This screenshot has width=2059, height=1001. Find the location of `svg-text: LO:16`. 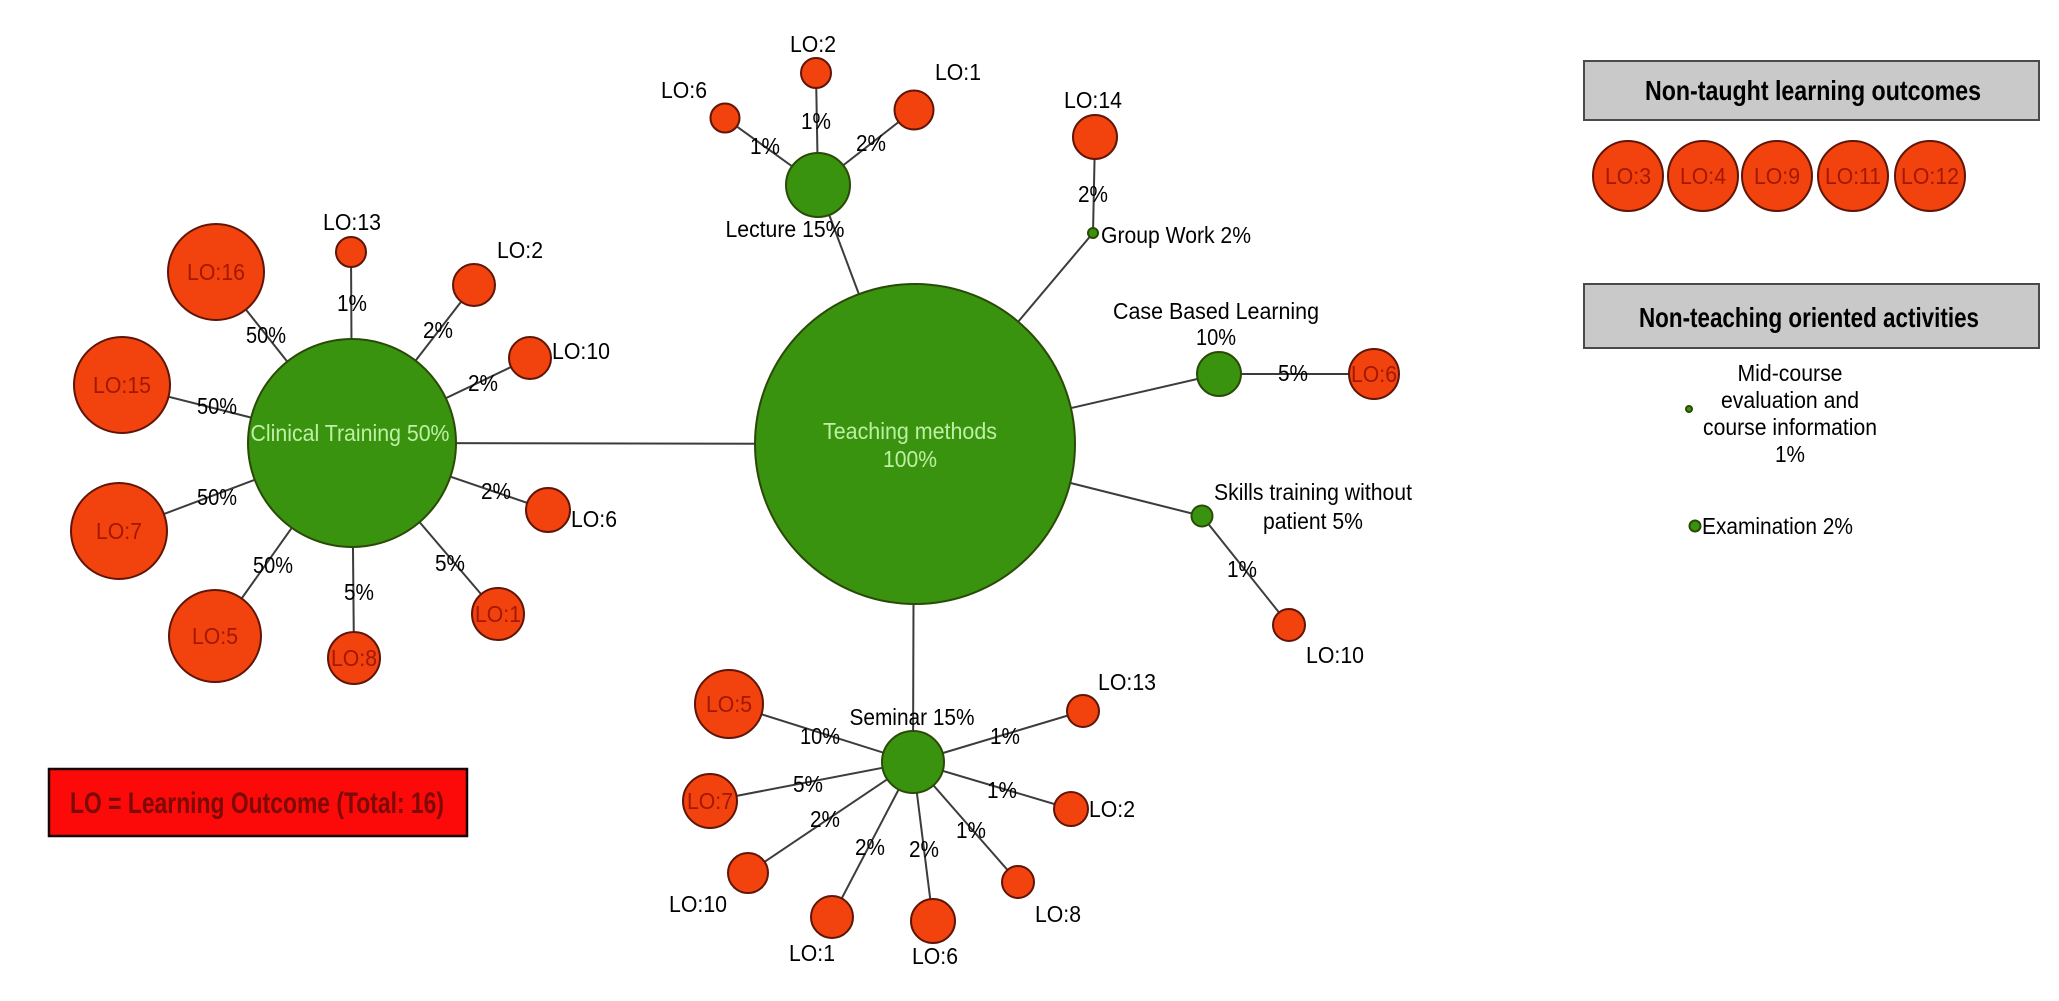

svg-text: LO:16 is located at coordinates (216, 272).